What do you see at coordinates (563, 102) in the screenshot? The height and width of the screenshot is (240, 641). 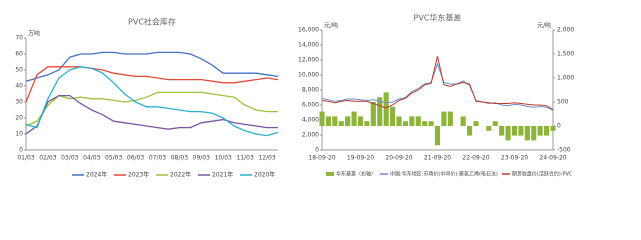 I see `y2-tick-label: 500` at bounding box center [563, 102].